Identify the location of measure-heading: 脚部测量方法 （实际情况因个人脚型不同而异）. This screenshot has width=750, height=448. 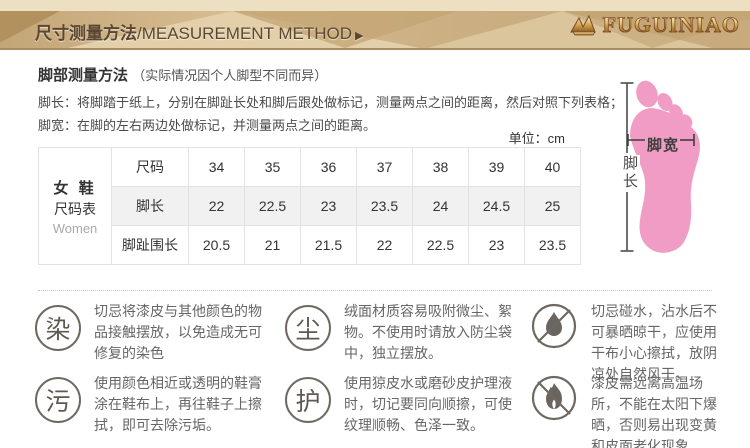
(182, 74).